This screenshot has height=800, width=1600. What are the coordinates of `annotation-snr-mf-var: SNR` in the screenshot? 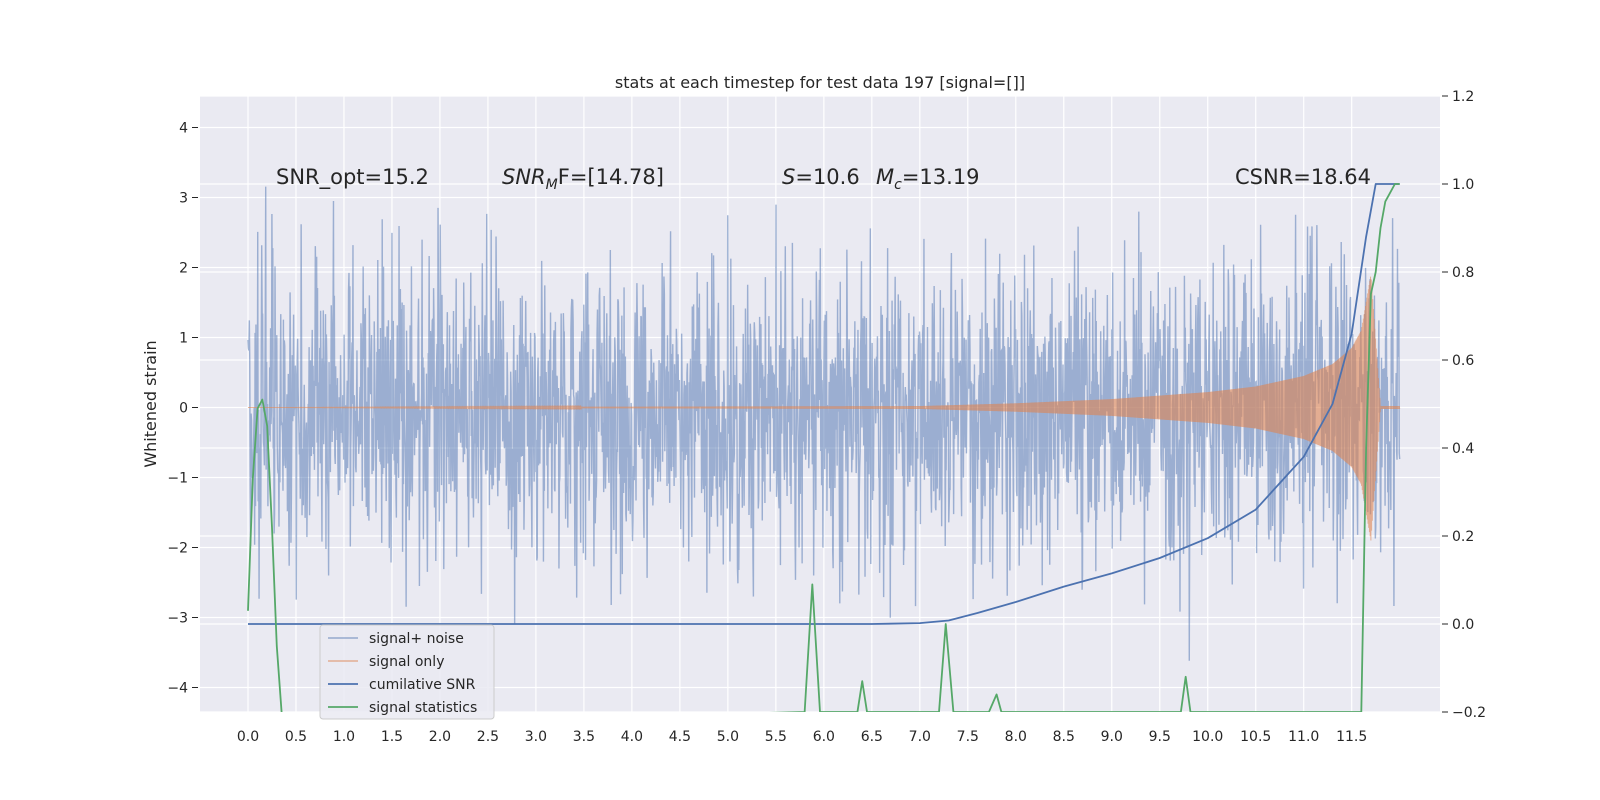 It's located at (524, 177).